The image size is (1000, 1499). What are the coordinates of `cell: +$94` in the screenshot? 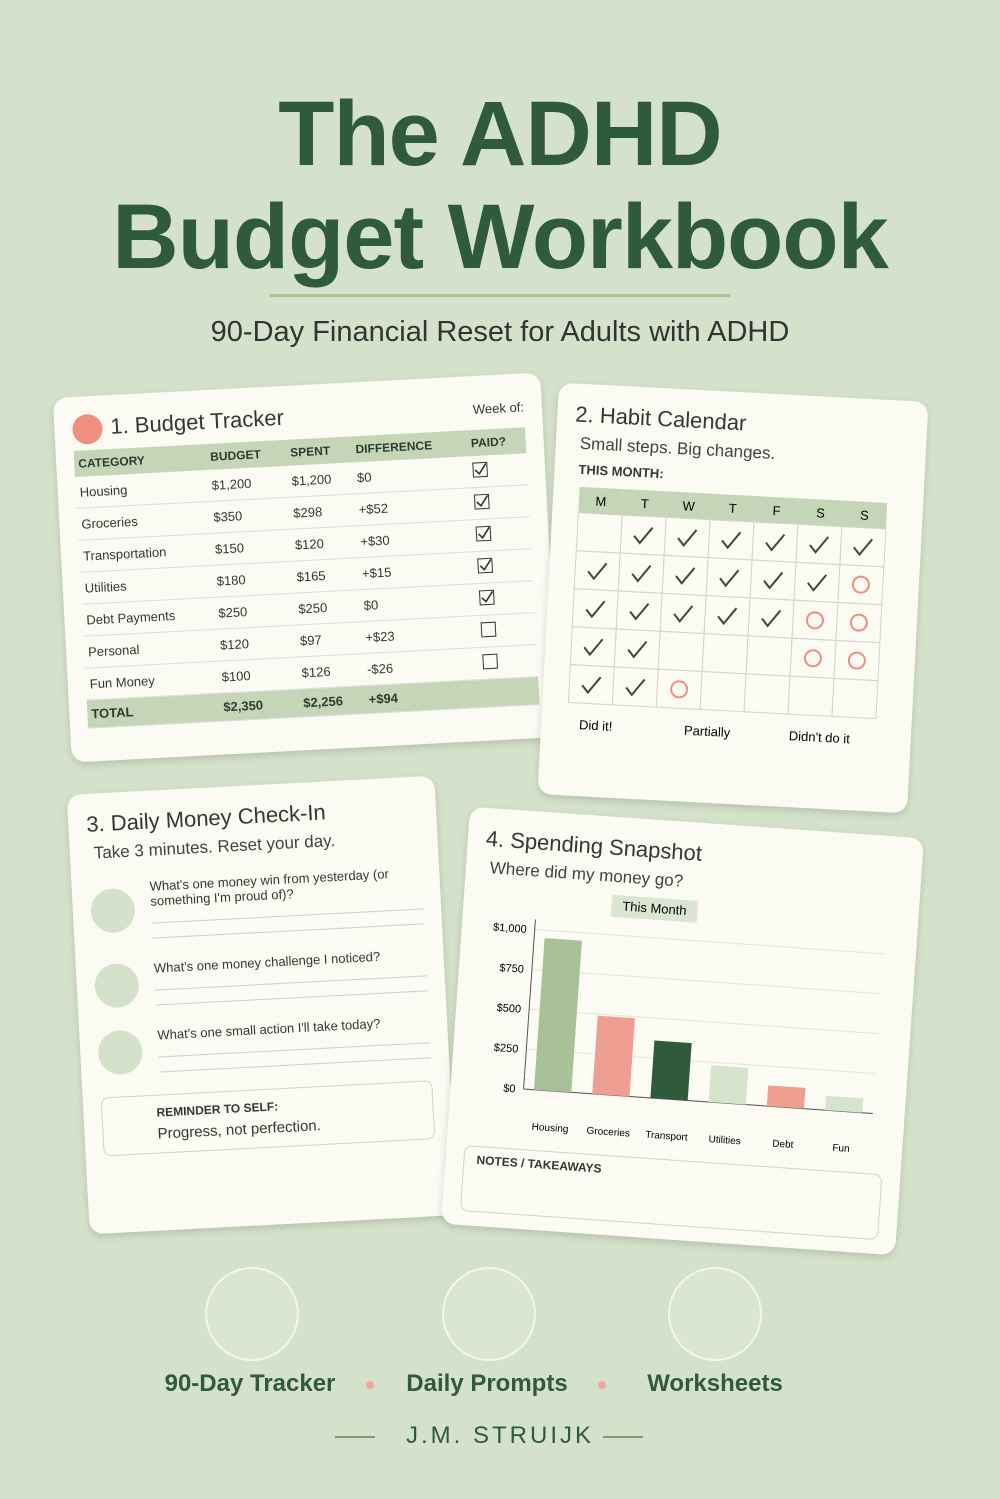 It's located at (422, 696).